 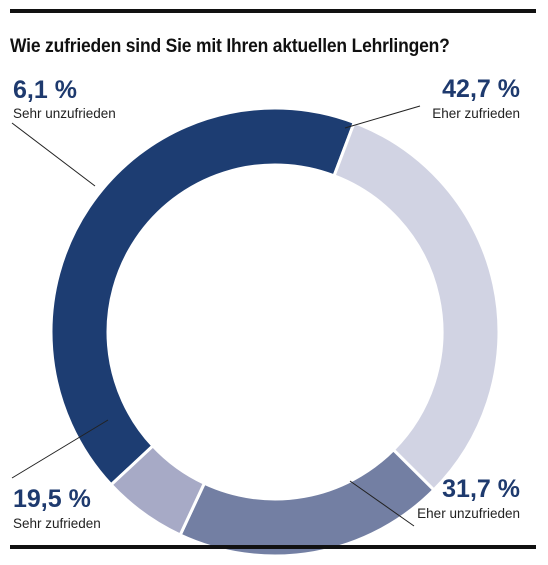 What do you see at coordinates (52, 499) in the screenshot?
I see `slice-value-label: 19,5 %` at bounding box center [52, 499].